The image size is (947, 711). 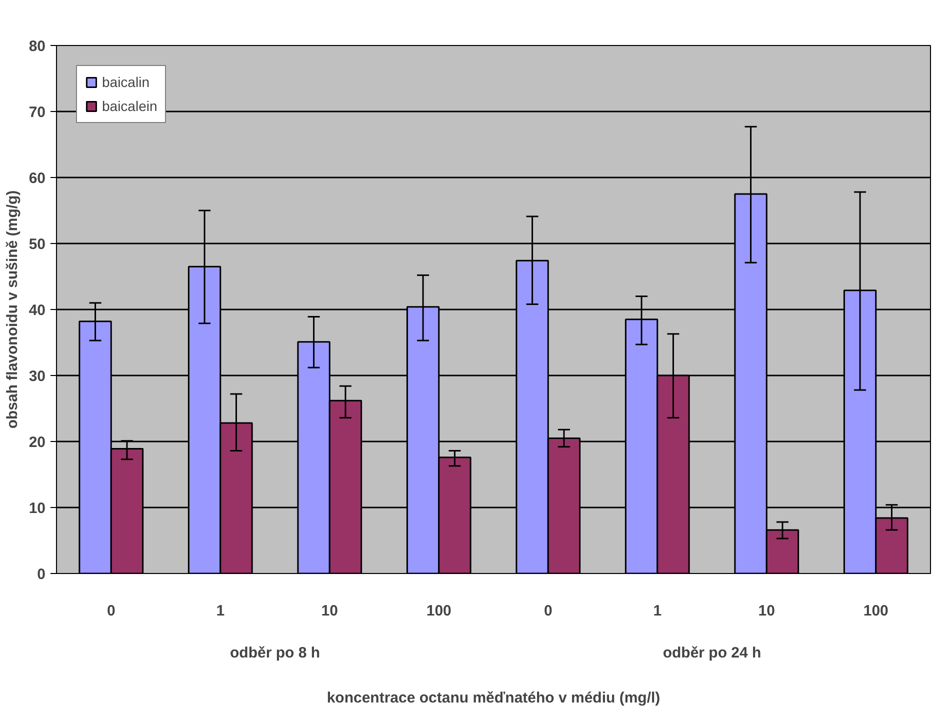 I want to click on y-tick-label: 0, so click(x=41, y=574).